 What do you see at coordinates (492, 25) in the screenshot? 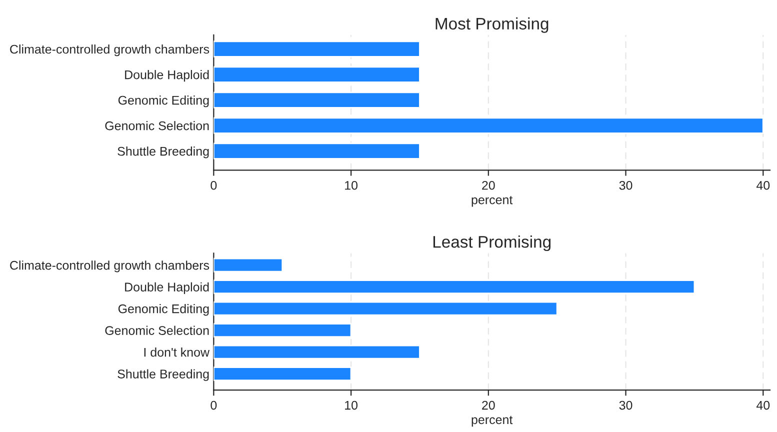
I see `chart-title: Most Promising` at bounding box center [492, 25].